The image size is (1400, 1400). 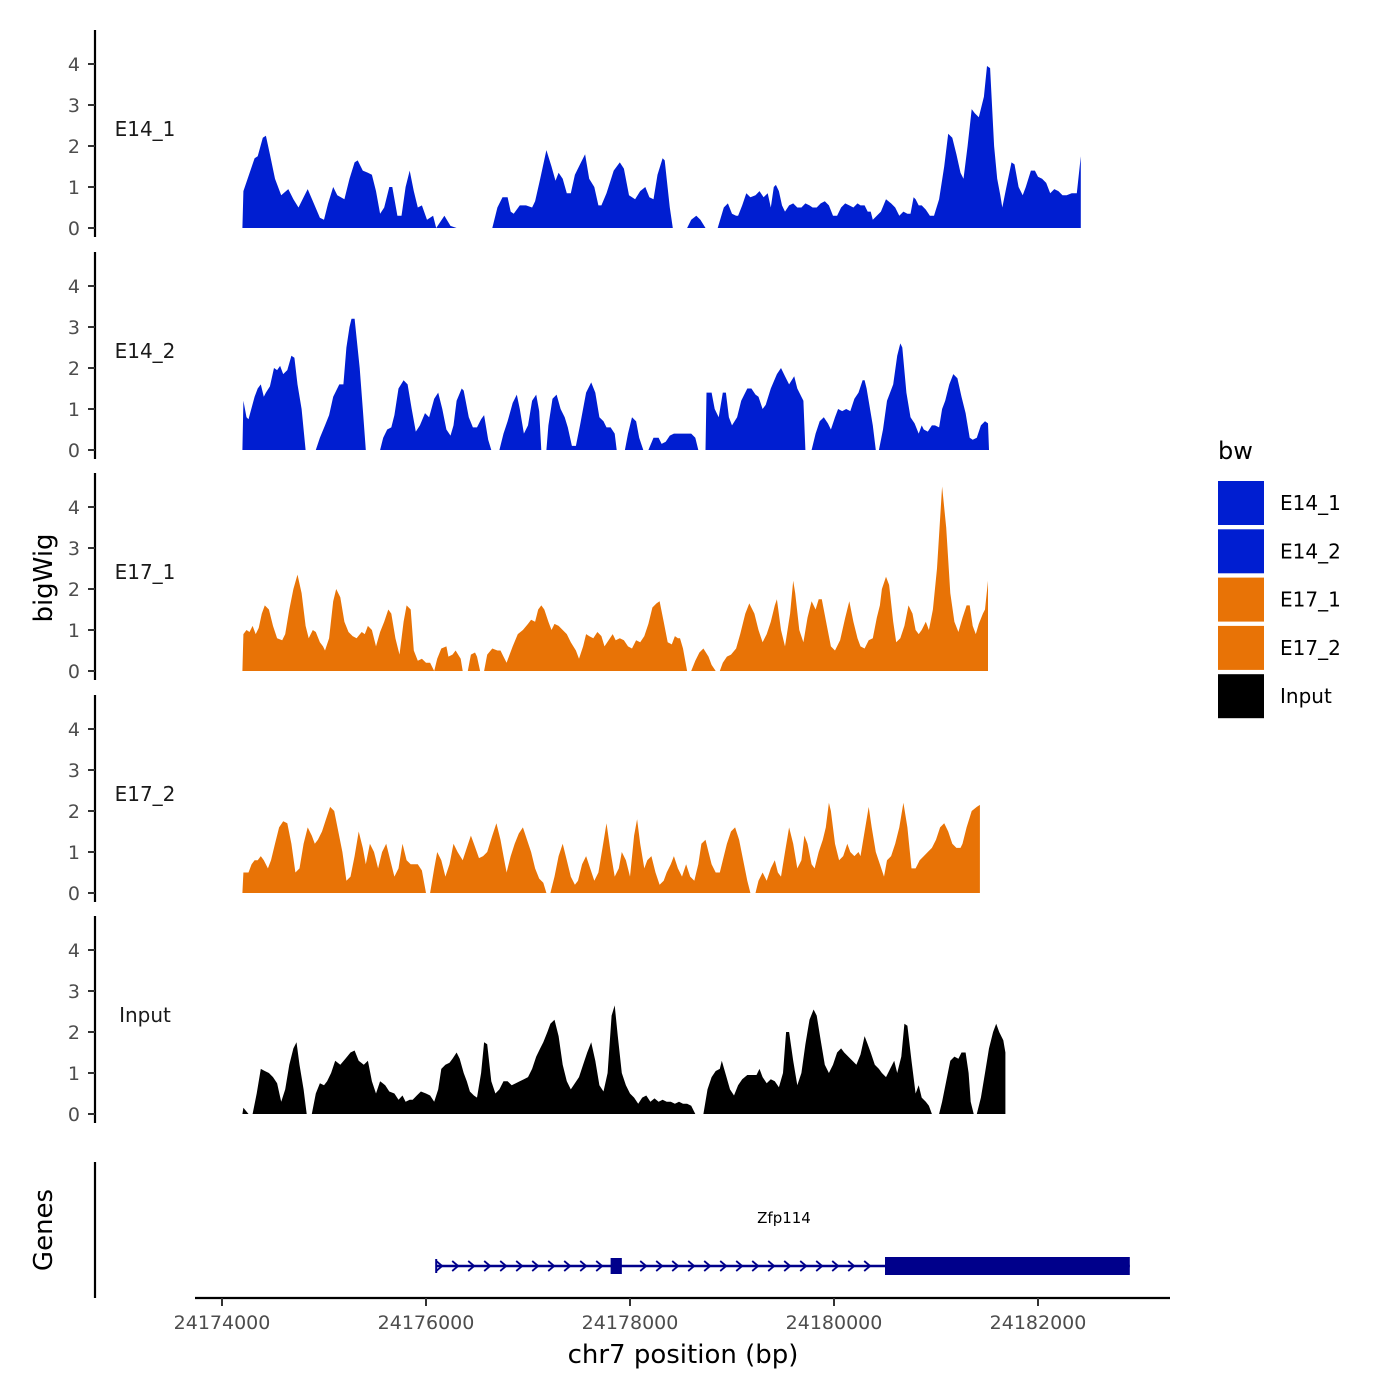 I want to click on y-tick-label-E14_1-1: 1, so click(x=74, y=188).